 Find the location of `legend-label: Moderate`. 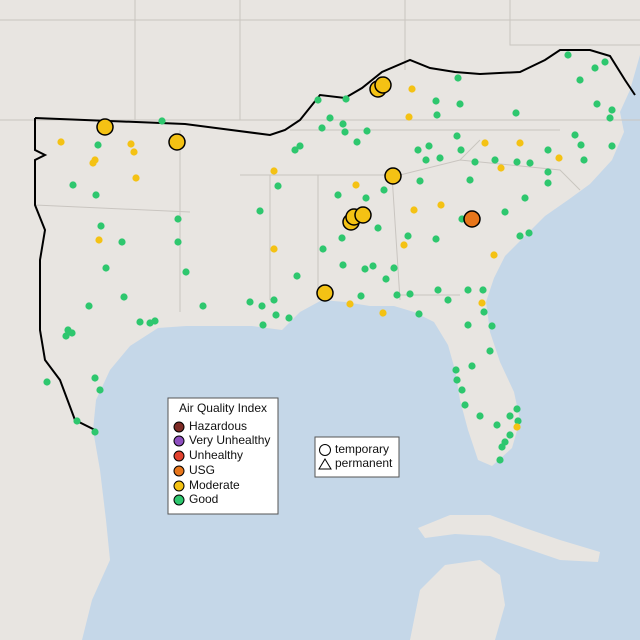

legend-label: Moderate is located at coordinates (214, 485).